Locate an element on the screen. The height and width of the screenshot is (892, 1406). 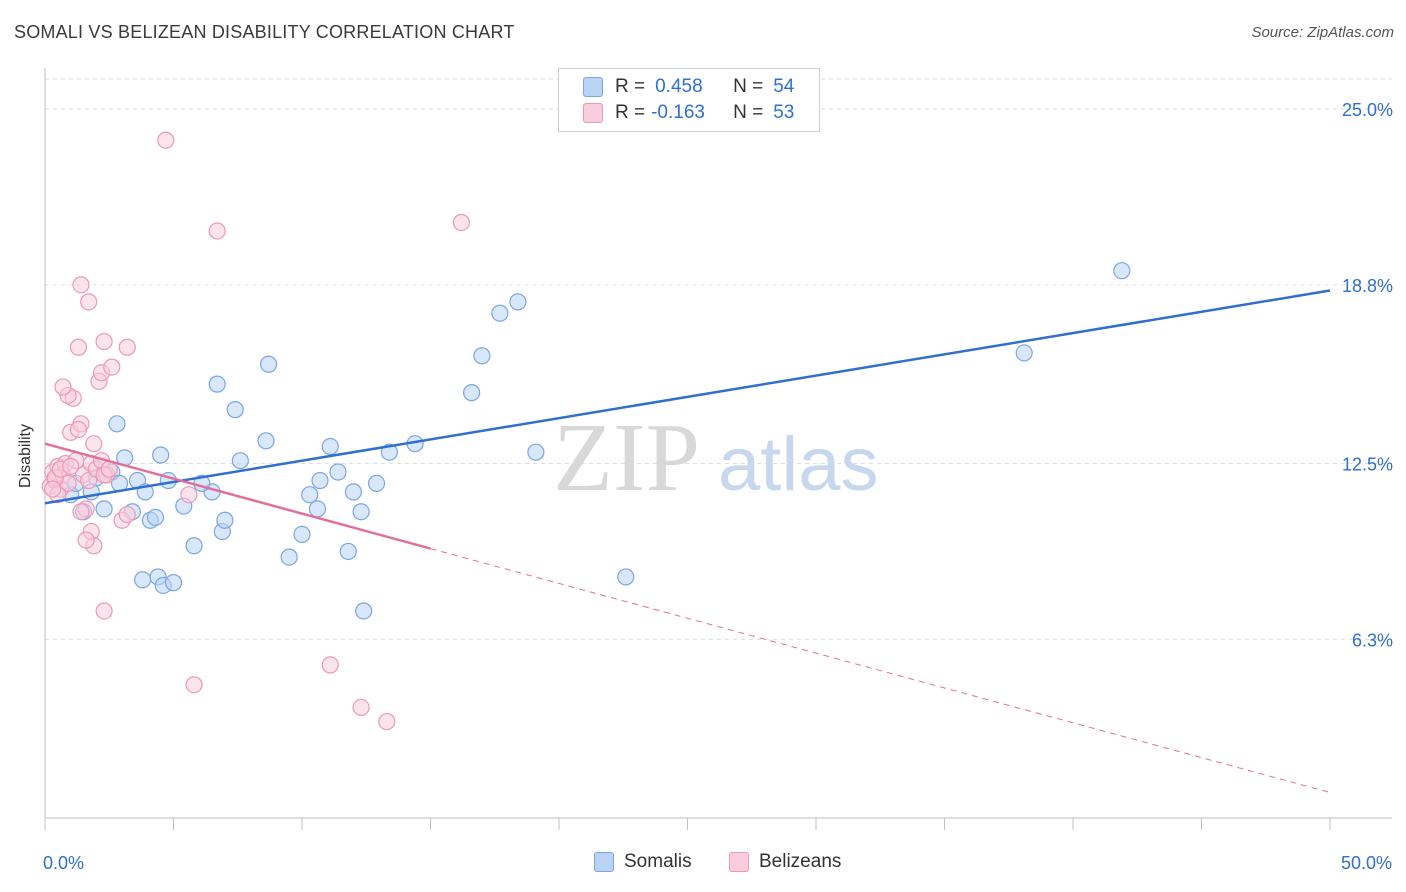
somalis-swatch is located at coordinates (593, 87).